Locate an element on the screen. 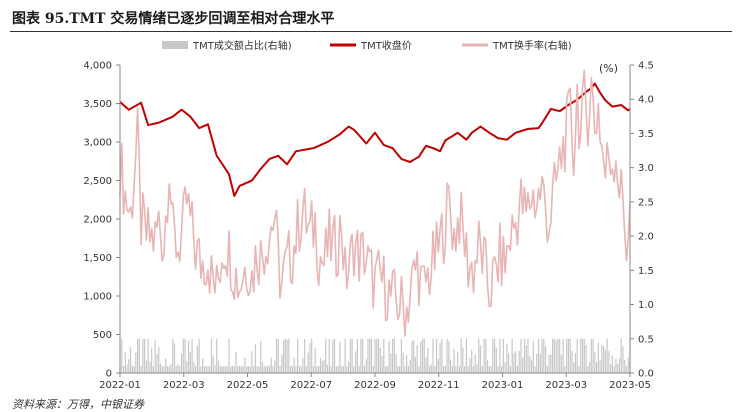 This screenshot has height=412, width=741. legend: TMT成交额占比(右轴) TMT收盘价 TMT换手率(右轴) is located at coordinates (367, 45).